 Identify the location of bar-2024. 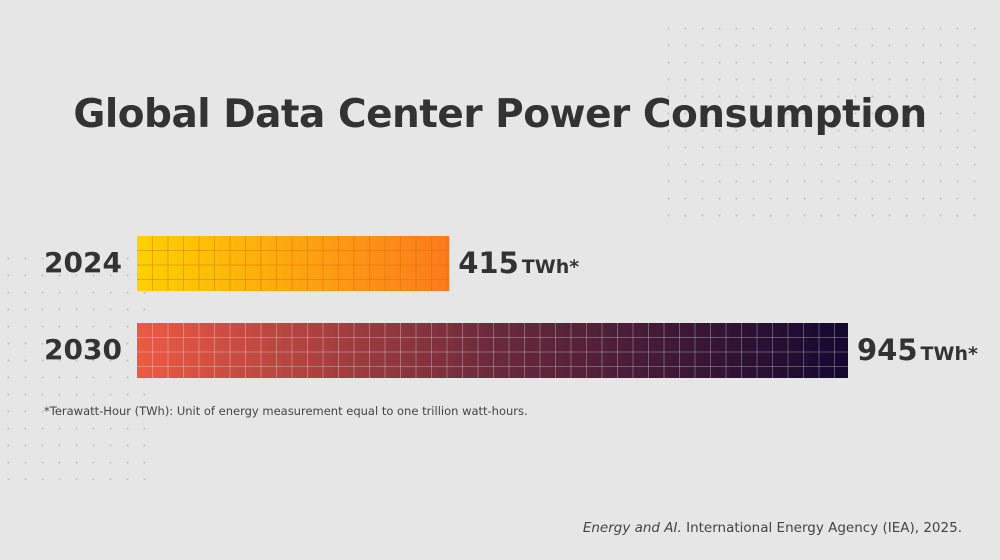
(293, 263).